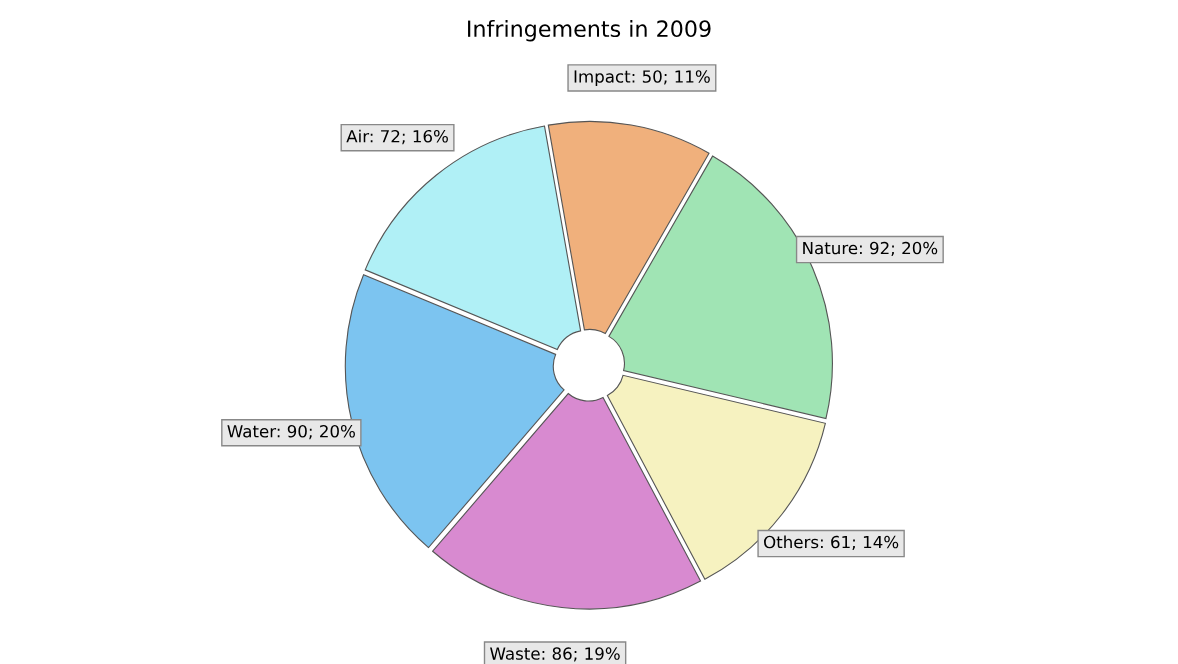 This screenshot has height=664, width=1178. What do you see at coordinates (642, 78) in the screenshot?
I see `slice-label: Impact: 50; 11%` at bounding box center [642, 78].